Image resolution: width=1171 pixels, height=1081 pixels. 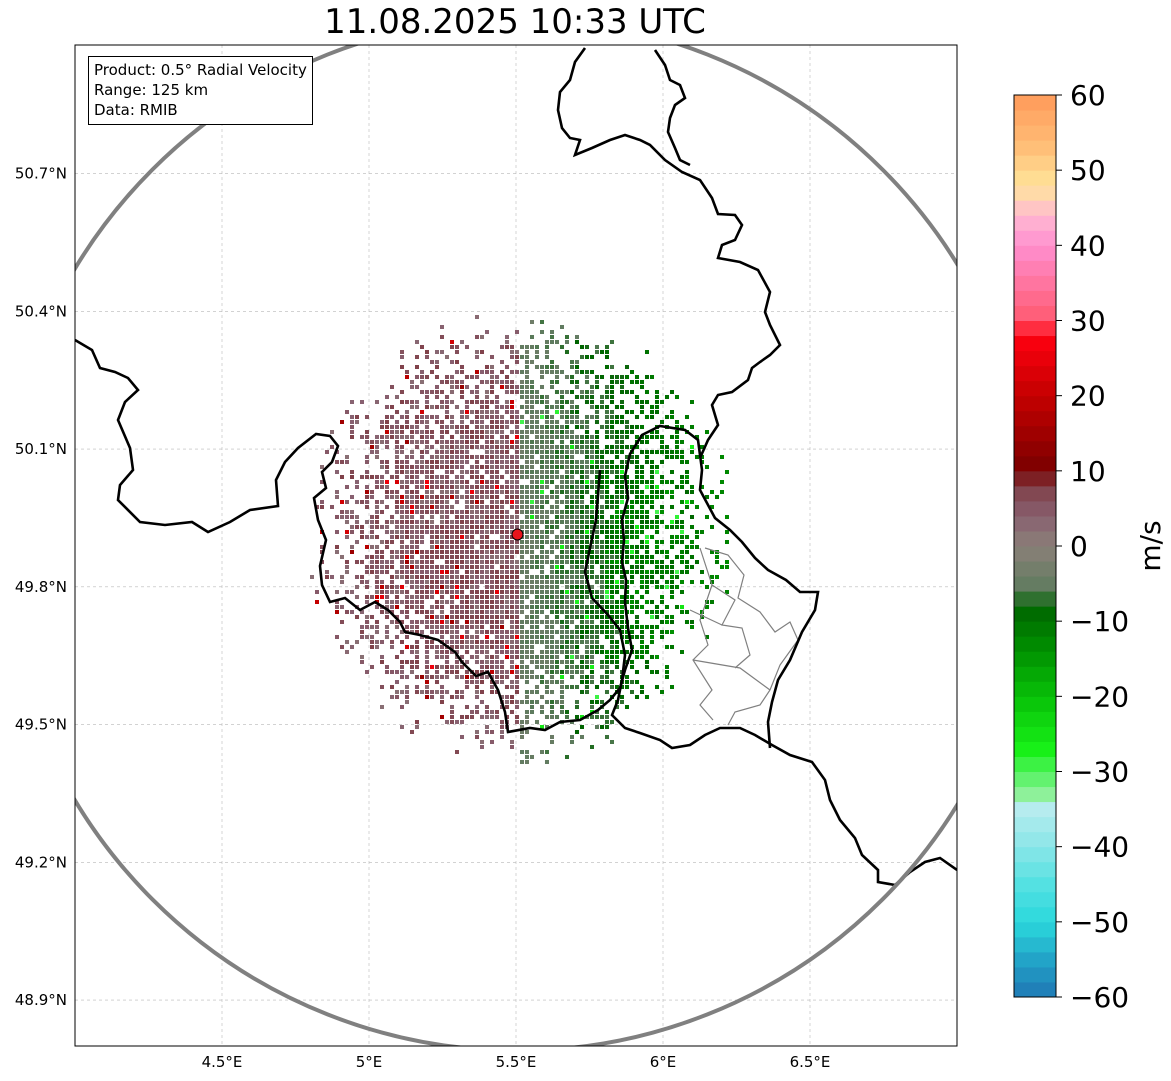 I want to click on lat-tick-label: 48.9°N, so click(x=41, y=1000).